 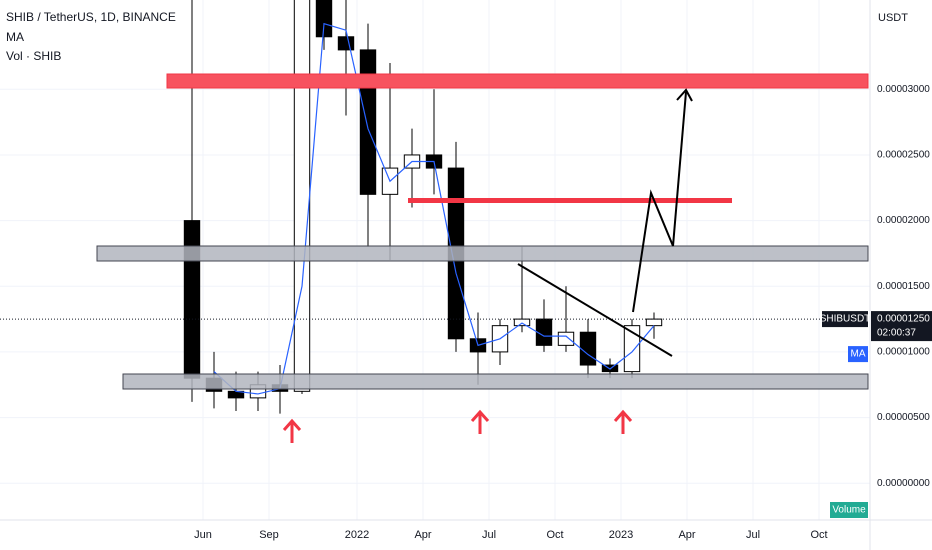 I want to click on x-tick-label: 2022, so click(x=357, y=535).